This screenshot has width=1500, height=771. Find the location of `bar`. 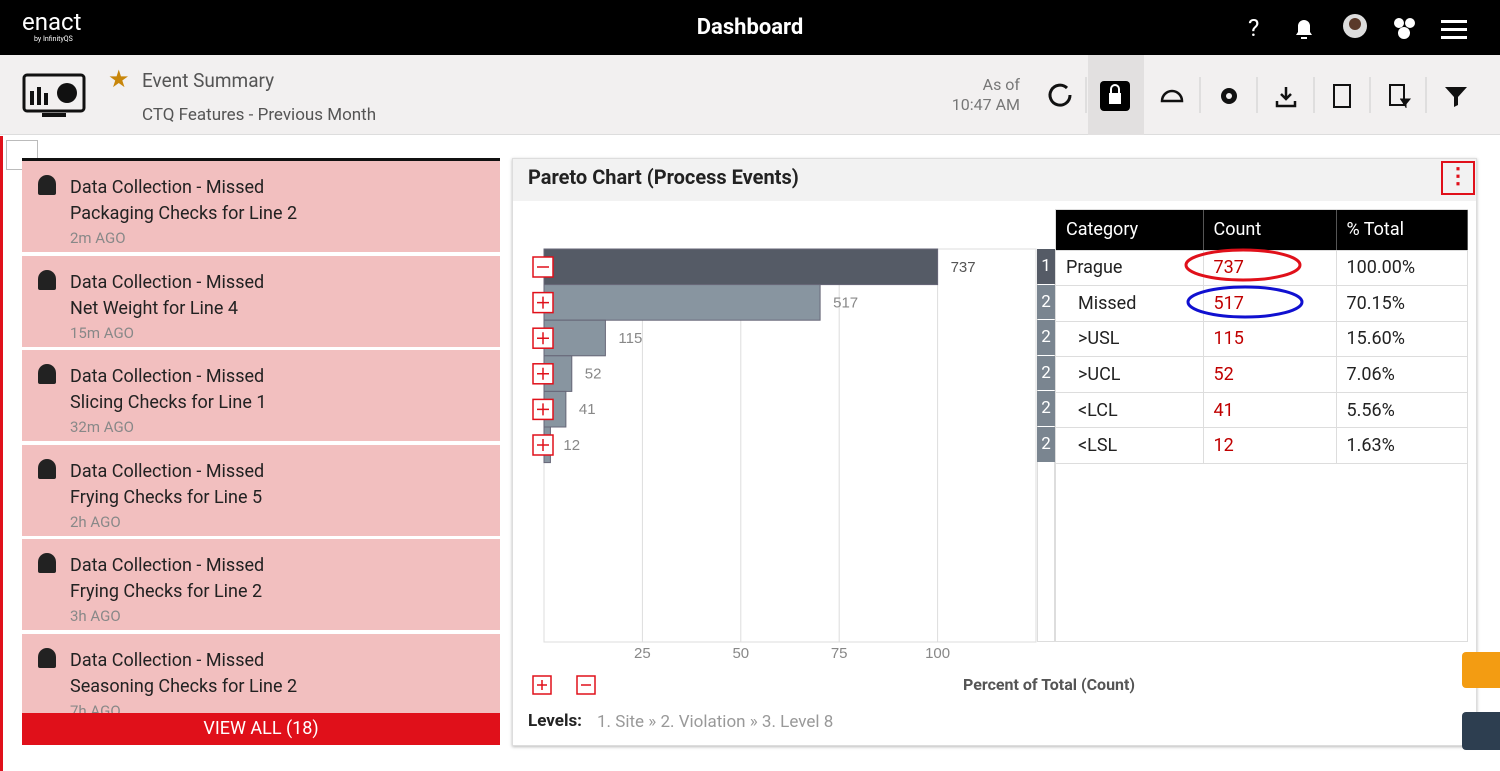

bar is located at coordinates (574, 338).